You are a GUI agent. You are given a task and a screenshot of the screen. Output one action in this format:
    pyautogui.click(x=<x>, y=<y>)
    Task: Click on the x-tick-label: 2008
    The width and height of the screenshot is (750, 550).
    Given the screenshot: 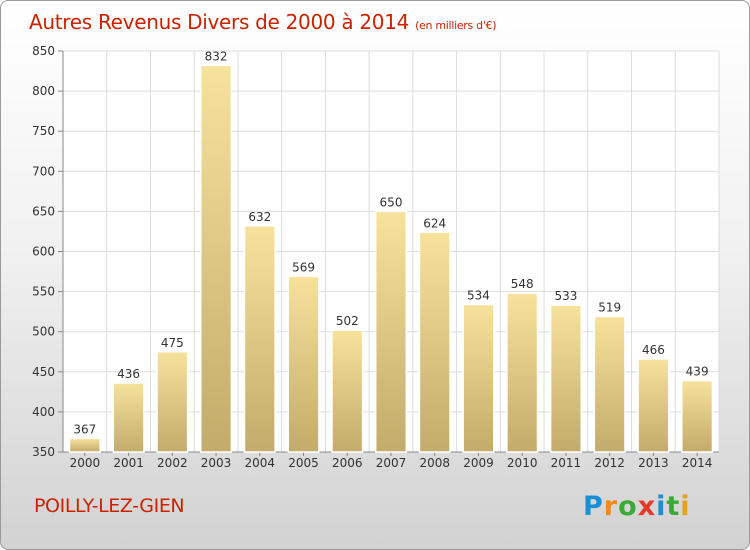 What is the action you would take?
    pyautogui.click(x=434, y=463)
    